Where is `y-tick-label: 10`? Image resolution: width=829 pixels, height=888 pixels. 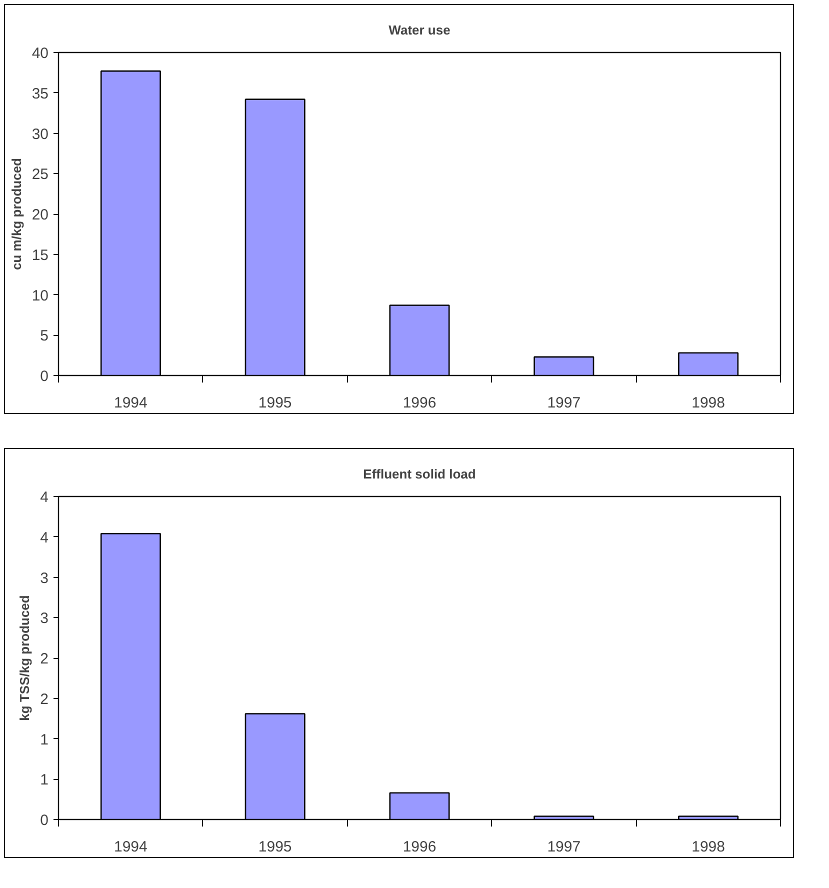
y-tick-label: 10 is located at coordinates (40, 295).